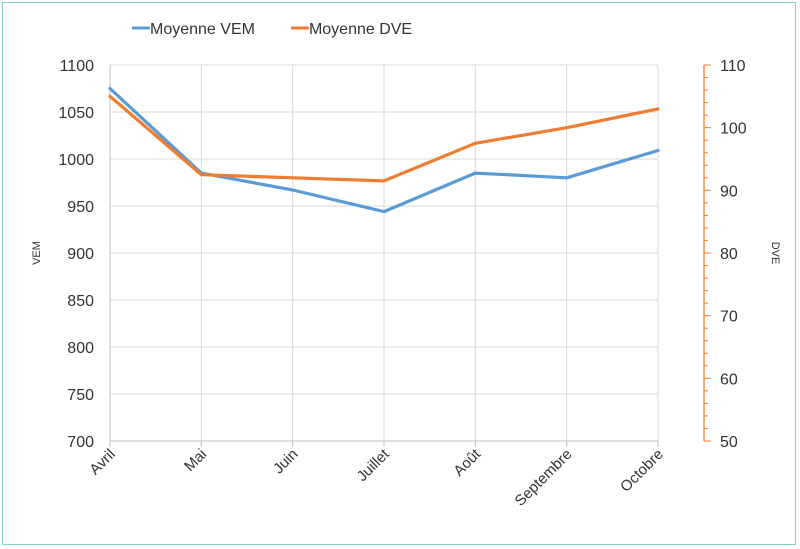 This screenshot has height=549, width=800. Describe the element at coordinates (733, 129) in the screenshot. I see `y-right-tick-label: 100` at that location.